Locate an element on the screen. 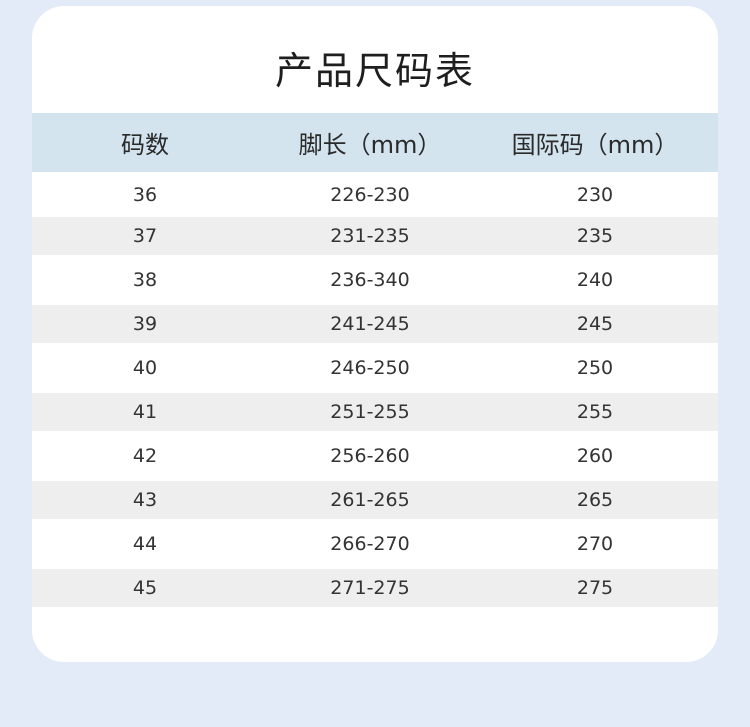 The image size is (750, 727). foot-length-cell: 241-245 is located at coordinates (370, 324).